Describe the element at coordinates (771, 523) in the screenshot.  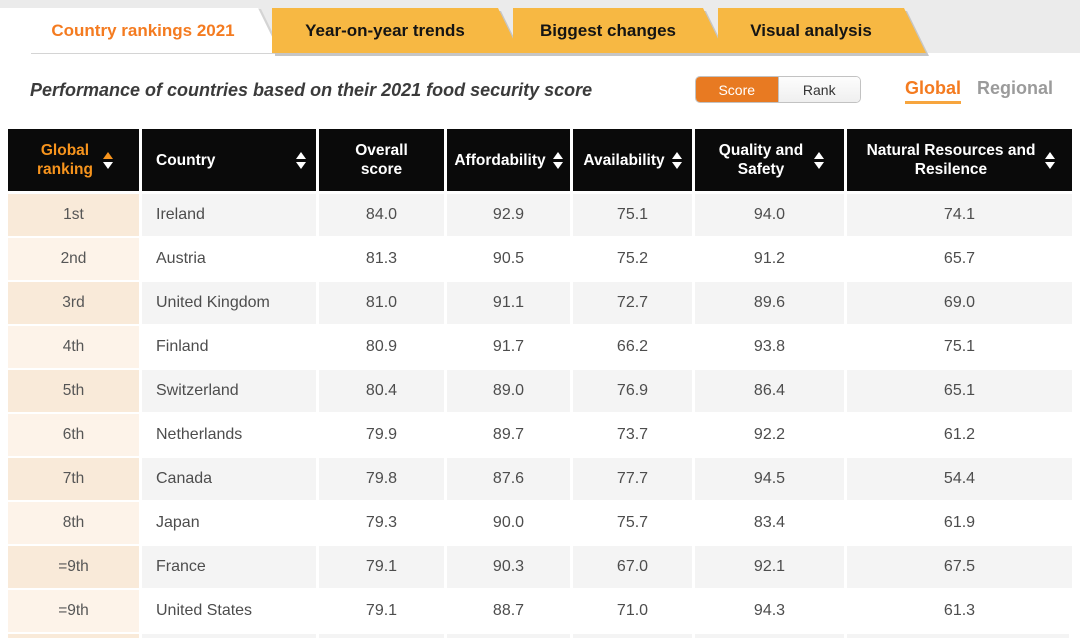
I see `cell-quality: 83.4` at that location.